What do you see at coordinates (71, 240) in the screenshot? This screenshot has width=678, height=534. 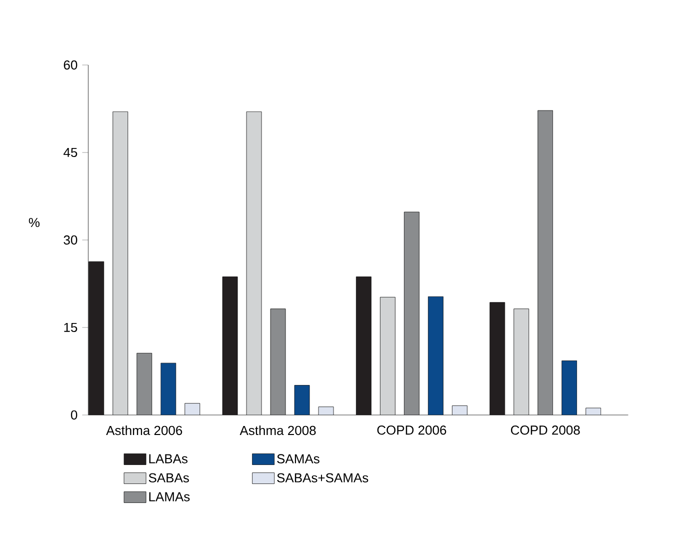 I see `y-tick-label: 30` at bounding box center [71, 240].